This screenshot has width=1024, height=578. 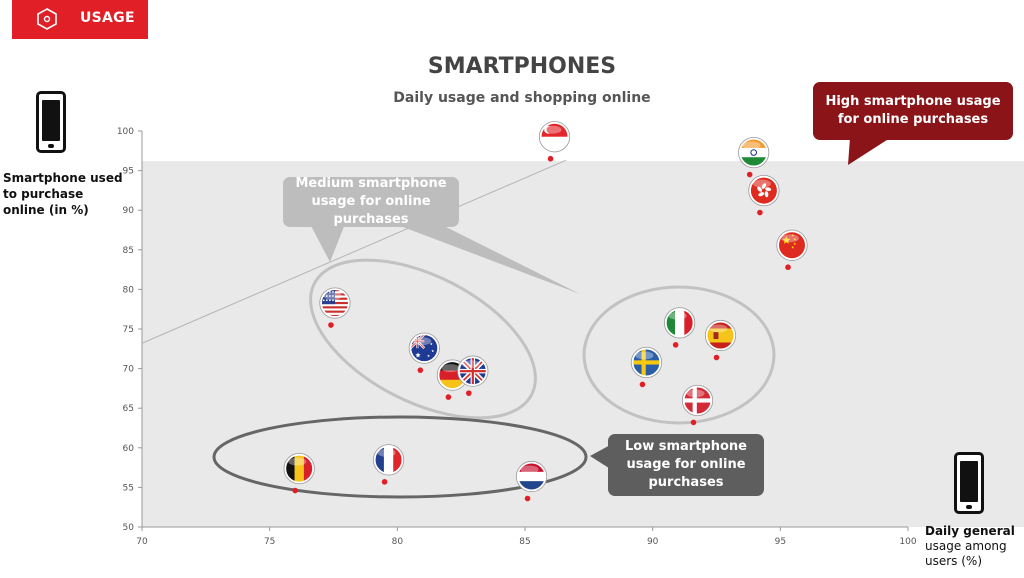 I want to click on data-point-belgium, so click(x=295, y=490).